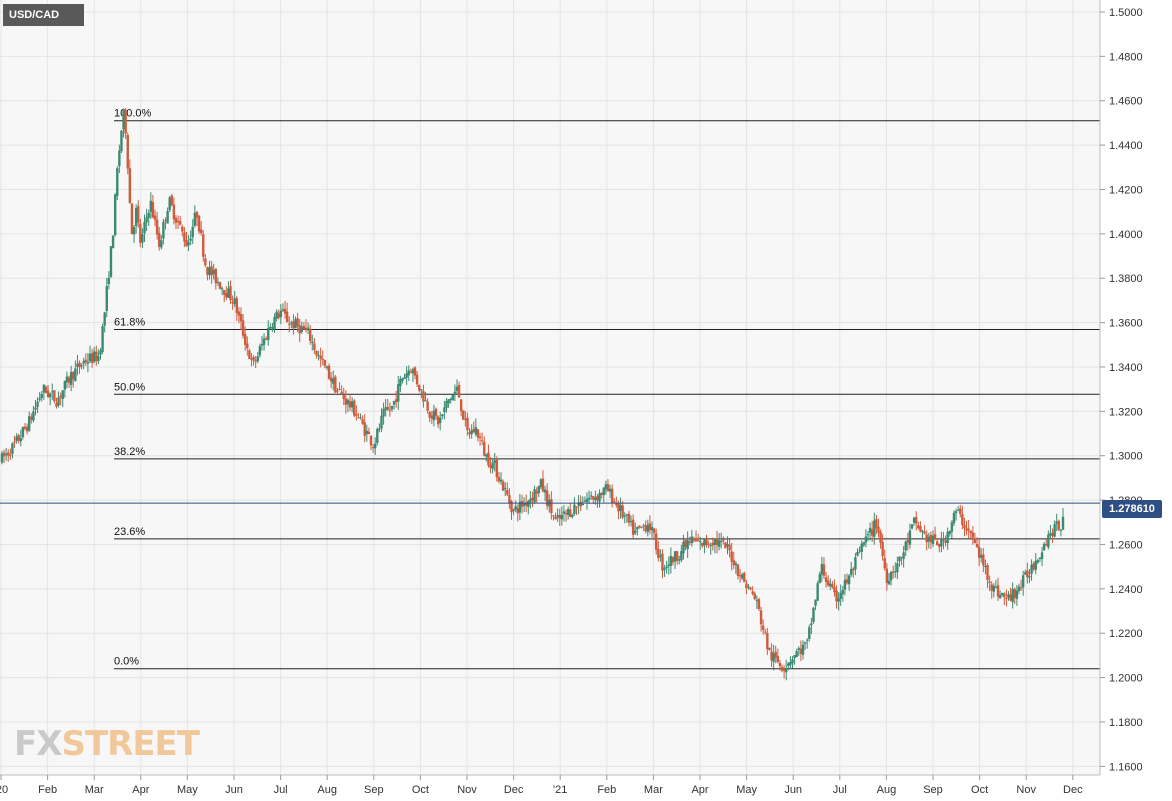  What do you see at coordinates (129, 452) in the screenshot?
I see `fib-level-label: 38.2%` at bounding box center [129, 452].